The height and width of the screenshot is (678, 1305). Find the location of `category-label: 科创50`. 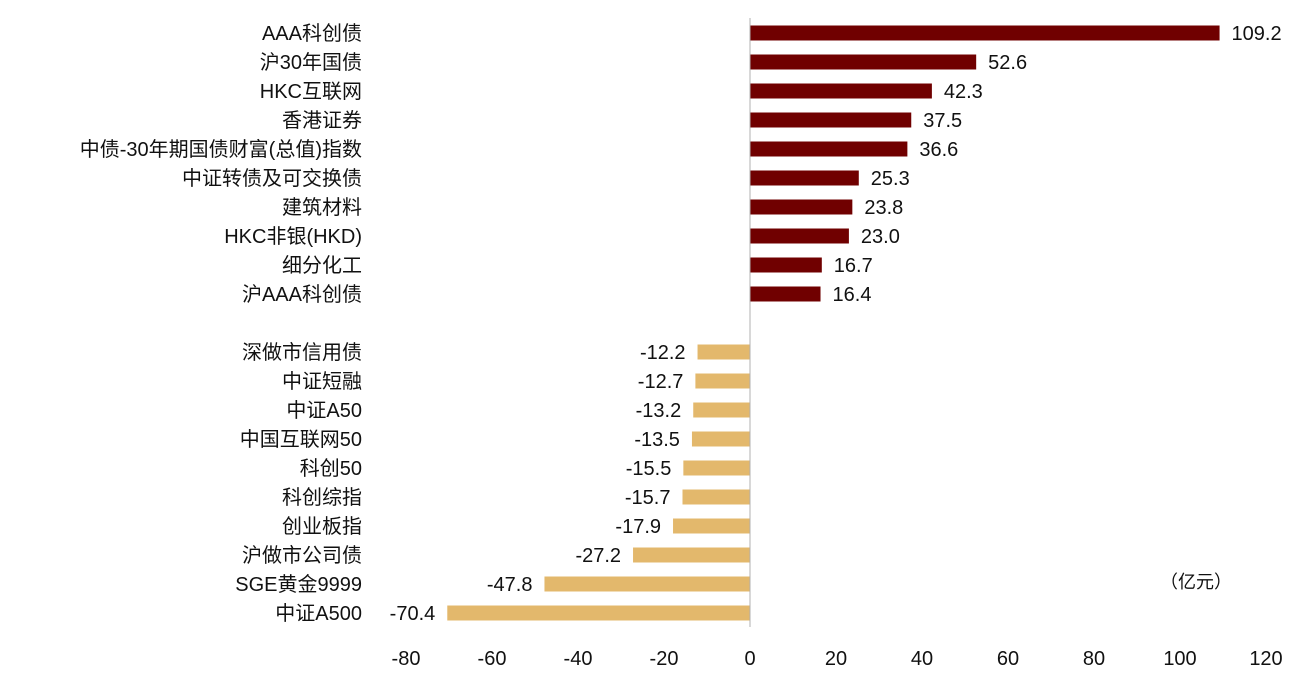

category-label: 科创50 is located at coordinates (331, 468).